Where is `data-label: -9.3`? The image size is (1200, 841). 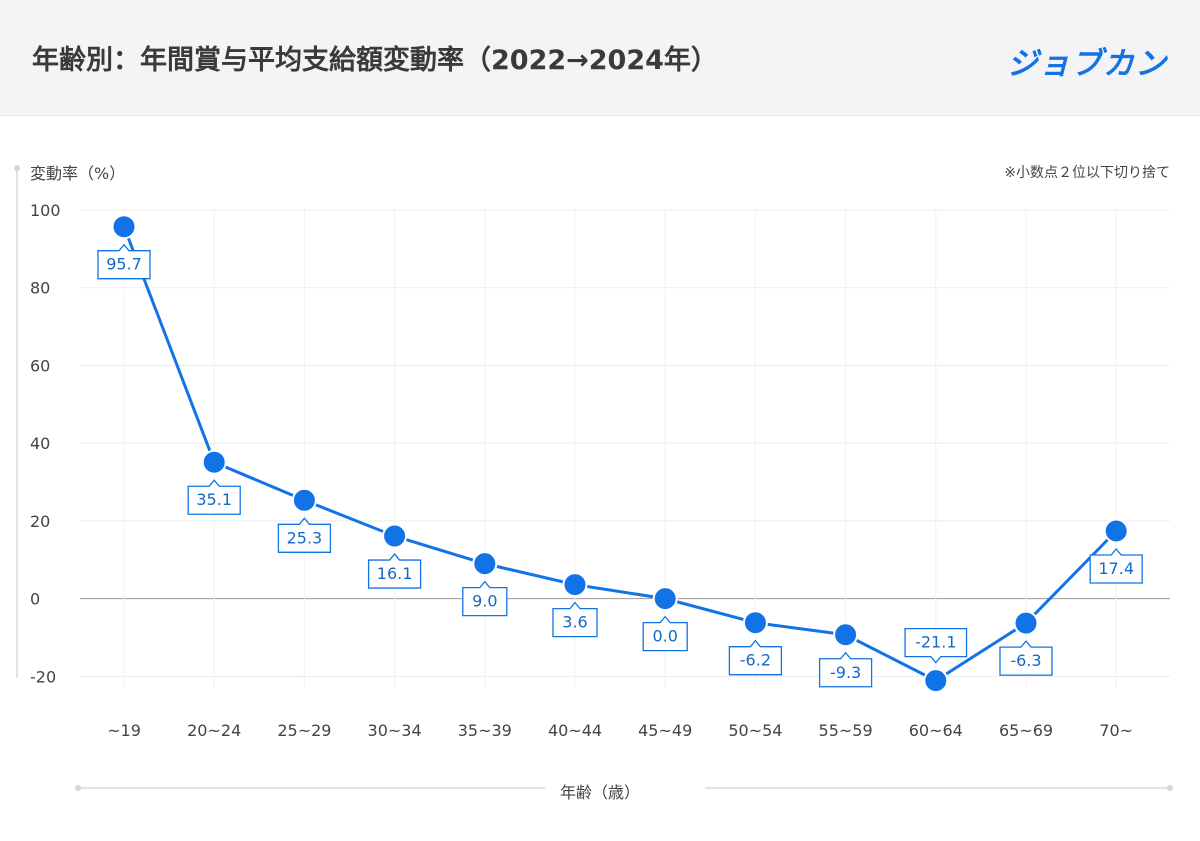 data-label: -9.3 is located at coordinates (845, 672).